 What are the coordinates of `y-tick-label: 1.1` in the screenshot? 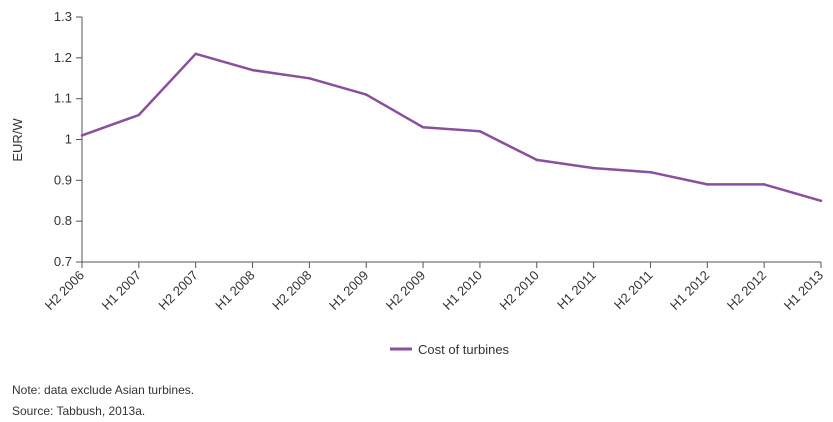 It's located at (63, 98).